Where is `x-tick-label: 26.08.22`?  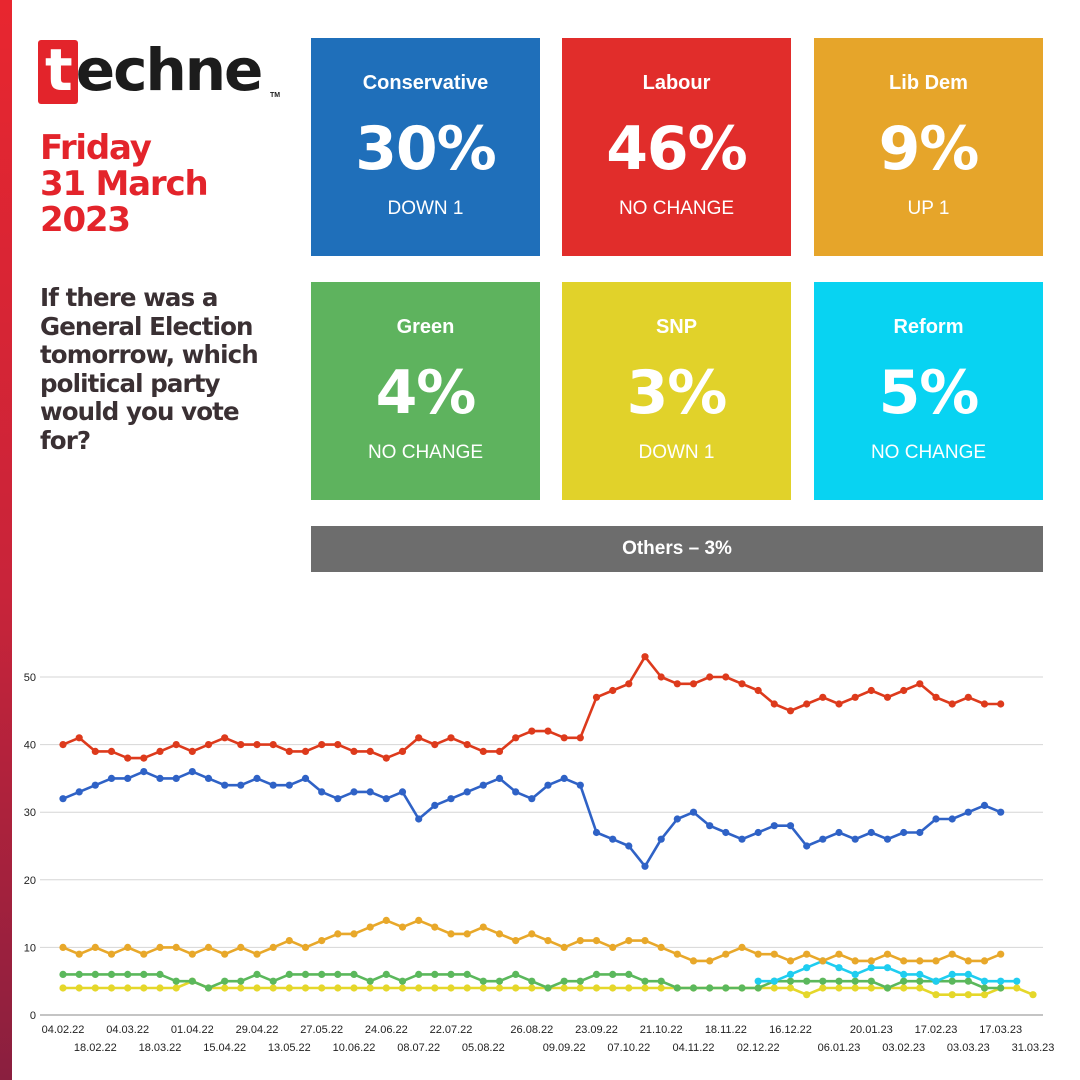 x-tick-label: 26.08.22 is located at coordinates (531, 1030).